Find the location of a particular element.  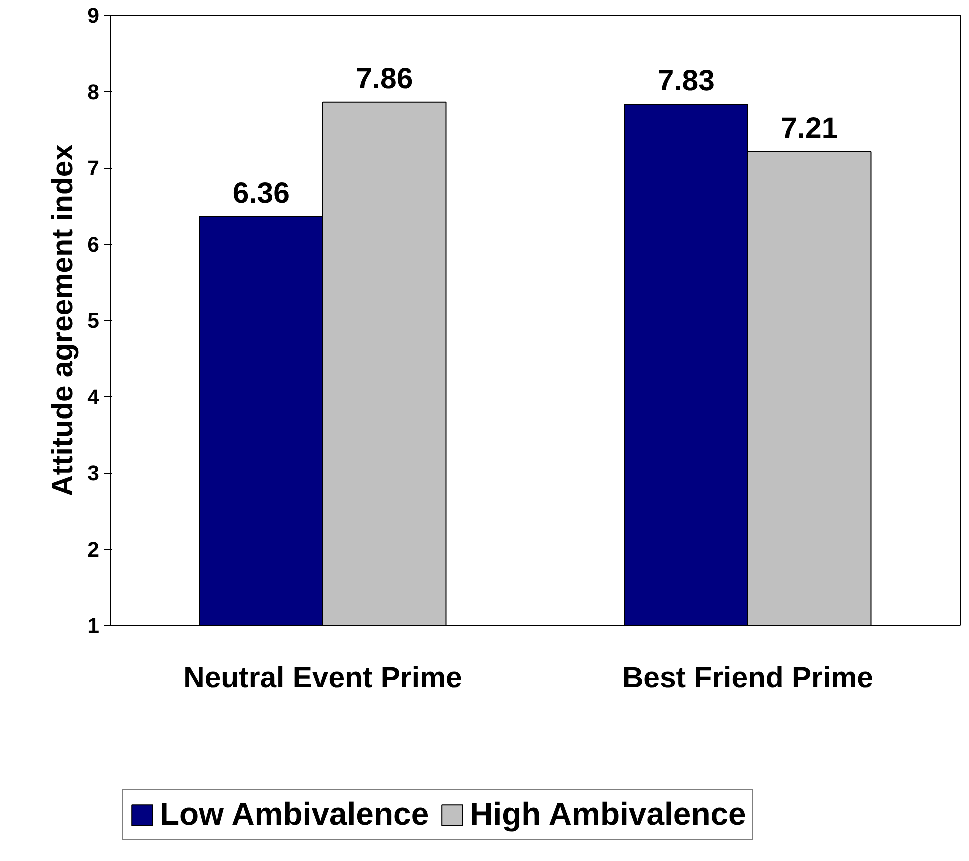

y-tick-label: 1 is located at coordinates (94, 626).